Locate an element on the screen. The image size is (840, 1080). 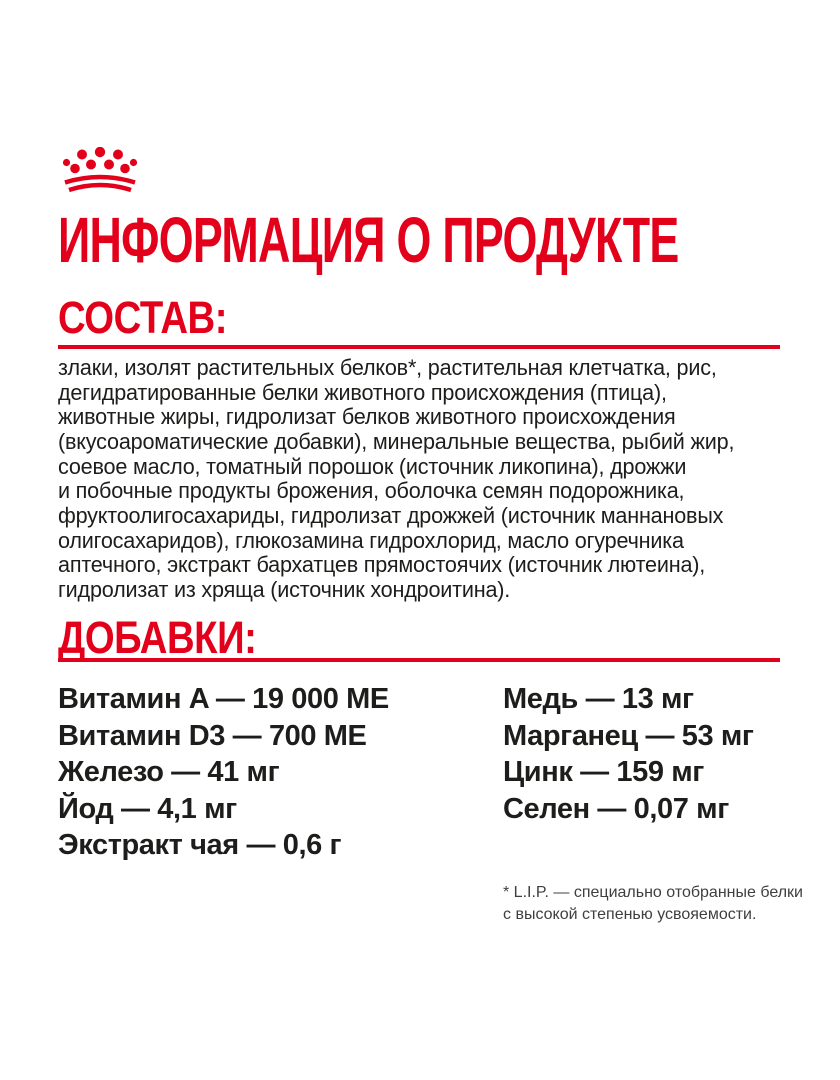
page-title: ИНФОРМАЦИЯ О ПРОДУКТЕ is located at coordinates (368, 240).